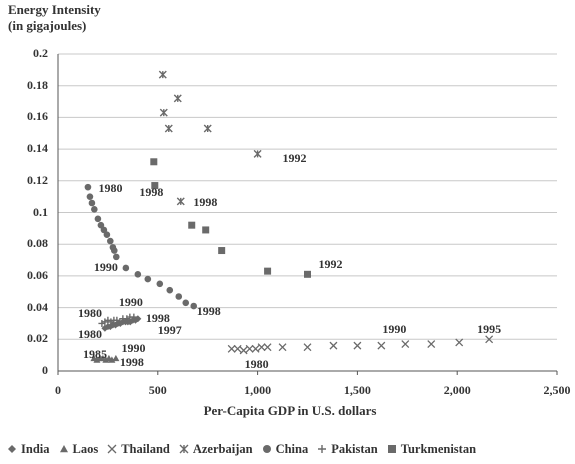 Image resolution: width=575 pixels, height=464 pixels. Describe the element at coordinates (37, 306) in the screenshot. I see `y-tick-label: 0.04` at that location.